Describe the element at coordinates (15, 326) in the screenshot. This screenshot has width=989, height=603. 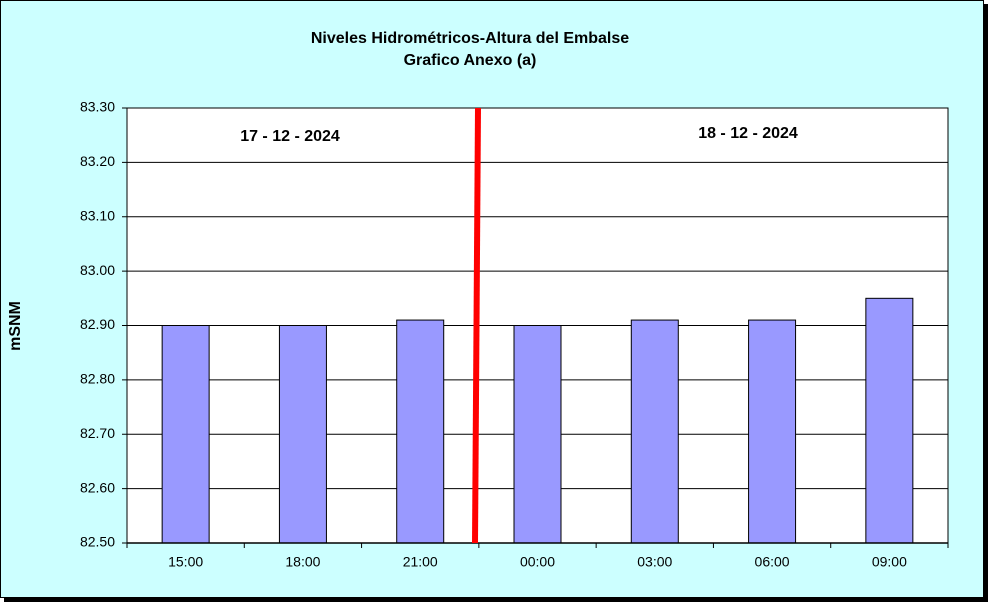
I see `y-axis-label: mSNM` at that location.